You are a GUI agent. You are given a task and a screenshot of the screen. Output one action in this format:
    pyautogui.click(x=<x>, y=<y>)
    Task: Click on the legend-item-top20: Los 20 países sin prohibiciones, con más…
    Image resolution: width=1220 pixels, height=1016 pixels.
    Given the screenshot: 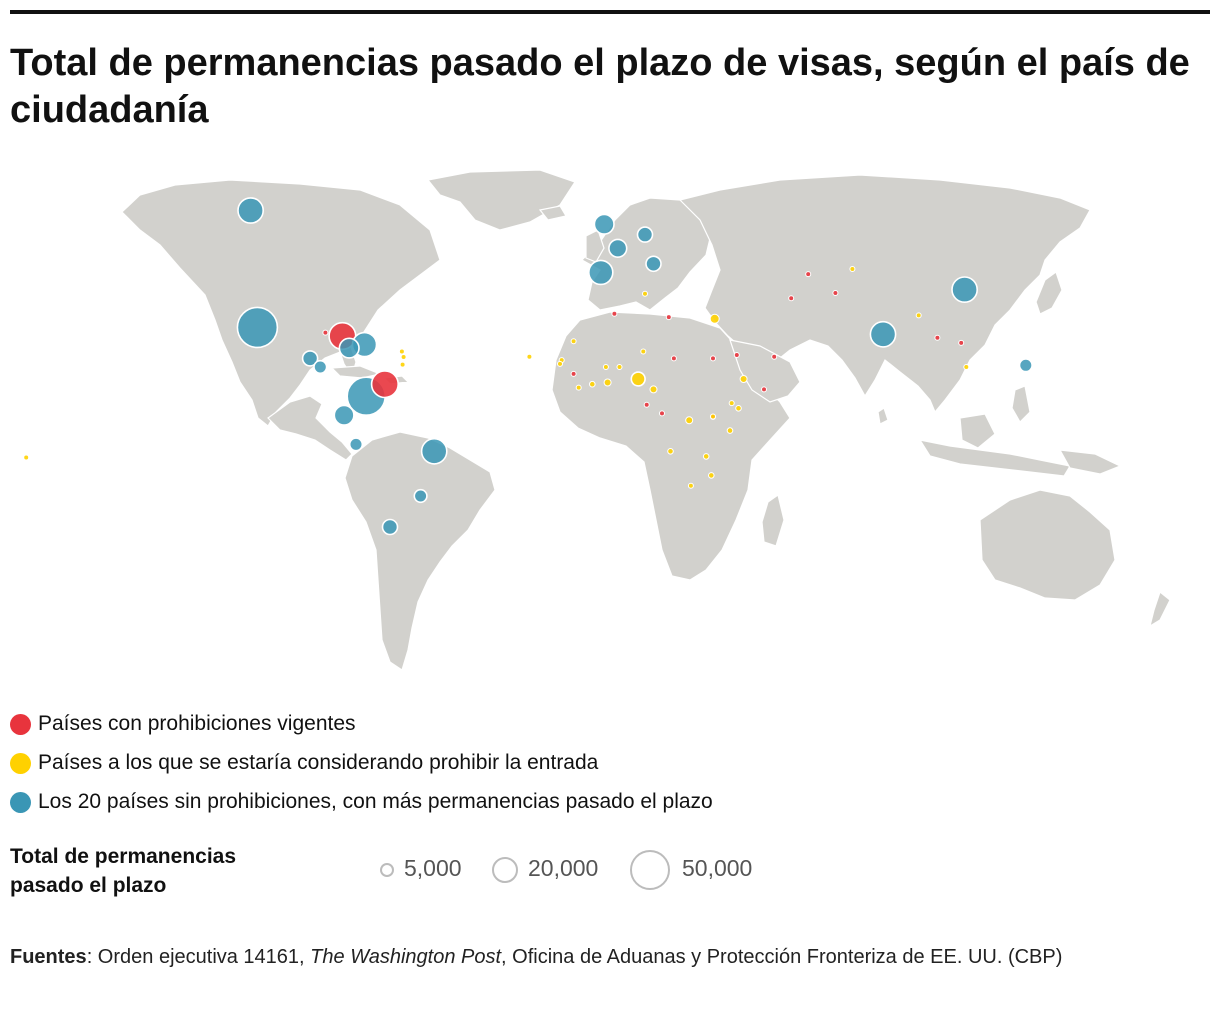 What is the action you would take?
    pyautogui.click(x=605, y=805)
    